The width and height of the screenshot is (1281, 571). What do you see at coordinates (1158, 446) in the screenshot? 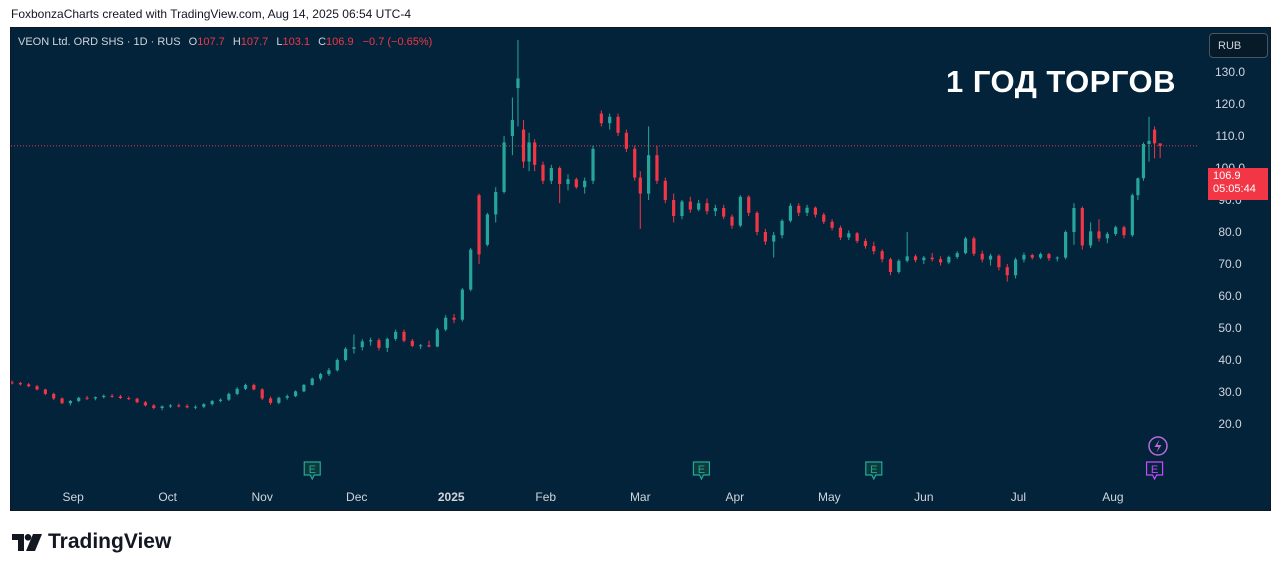
I see `flash-icon` at bounding box center [1158, 446].